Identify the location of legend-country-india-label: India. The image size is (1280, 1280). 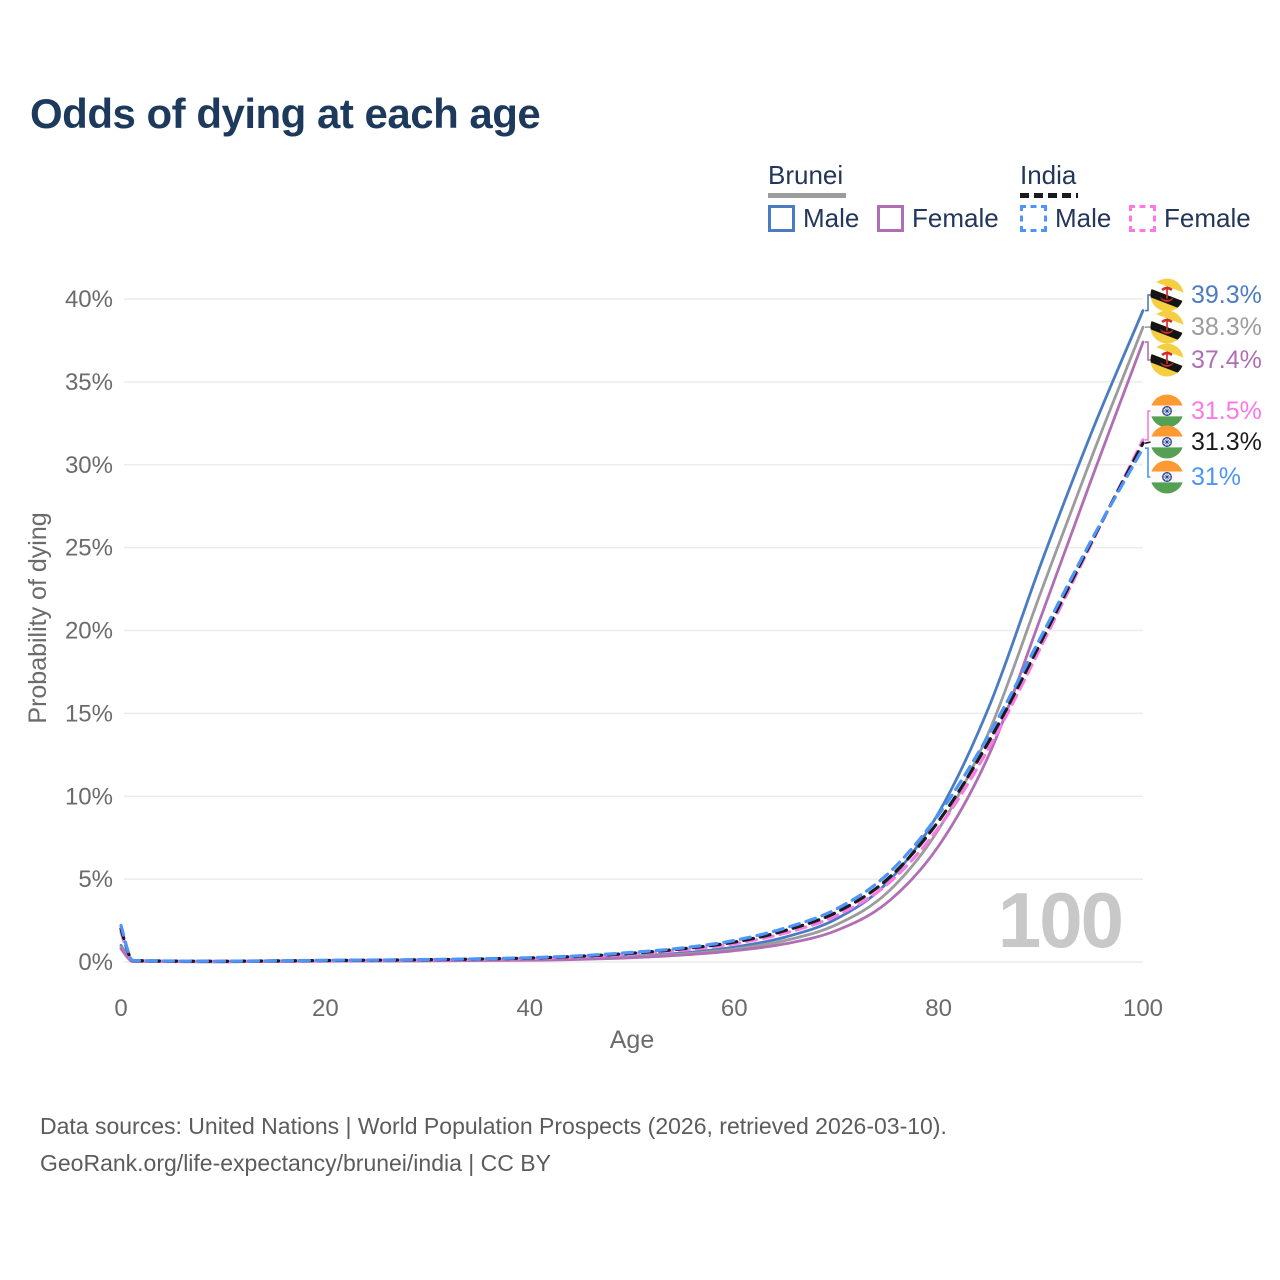
(1048, 175).